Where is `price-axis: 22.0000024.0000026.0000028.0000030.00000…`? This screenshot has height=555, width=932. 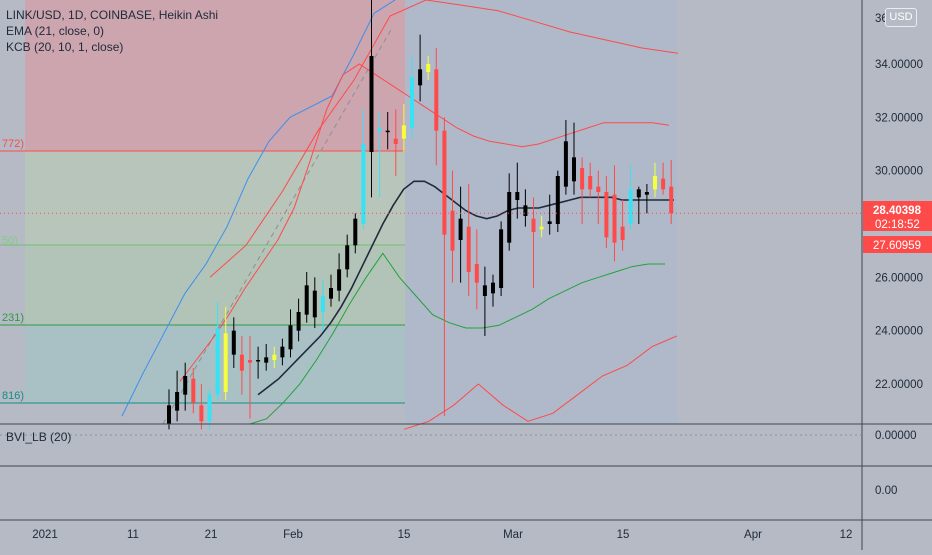
price-axis: 22.0000024.0000026.0000028.0000030.00000… is located at coordinates (899, 225).